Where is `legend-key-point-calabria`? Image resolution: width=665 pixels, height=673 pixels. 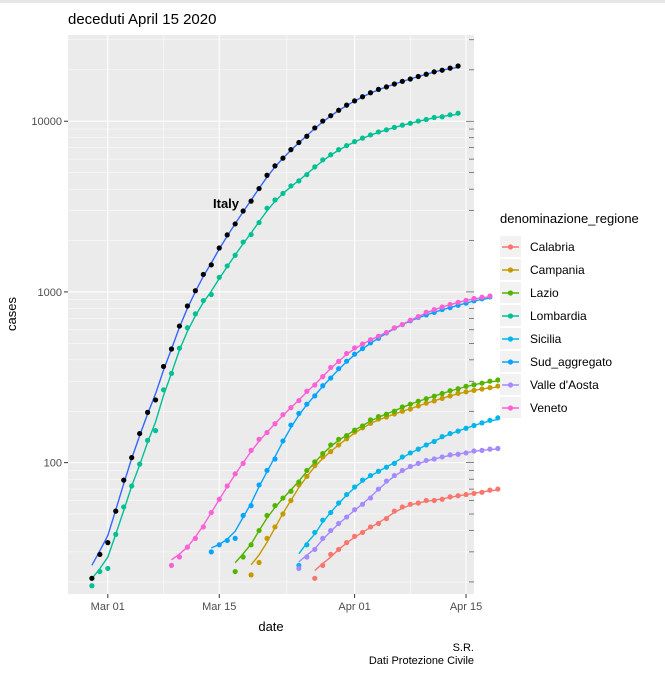
legend-key-point-calabria is located at coordinates (510, 247).